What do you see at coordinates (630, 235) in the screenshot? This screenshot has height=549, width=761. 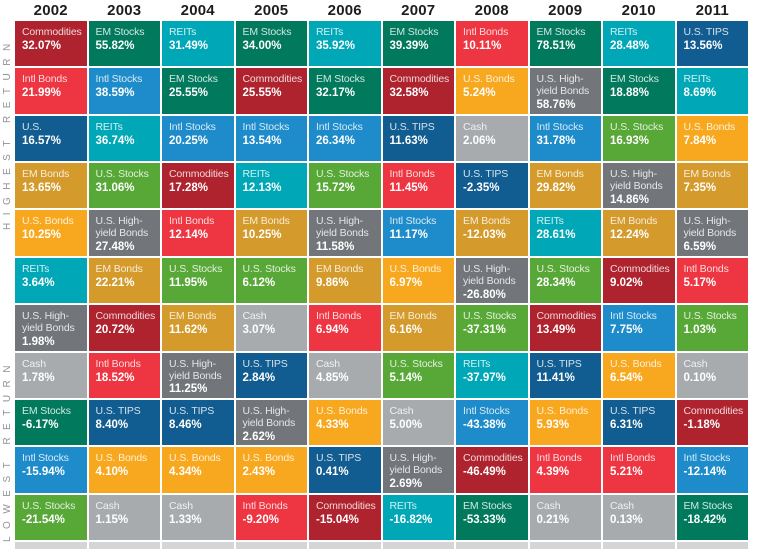 I see `return-value: 12.24%` at bounding box center [630, 235].